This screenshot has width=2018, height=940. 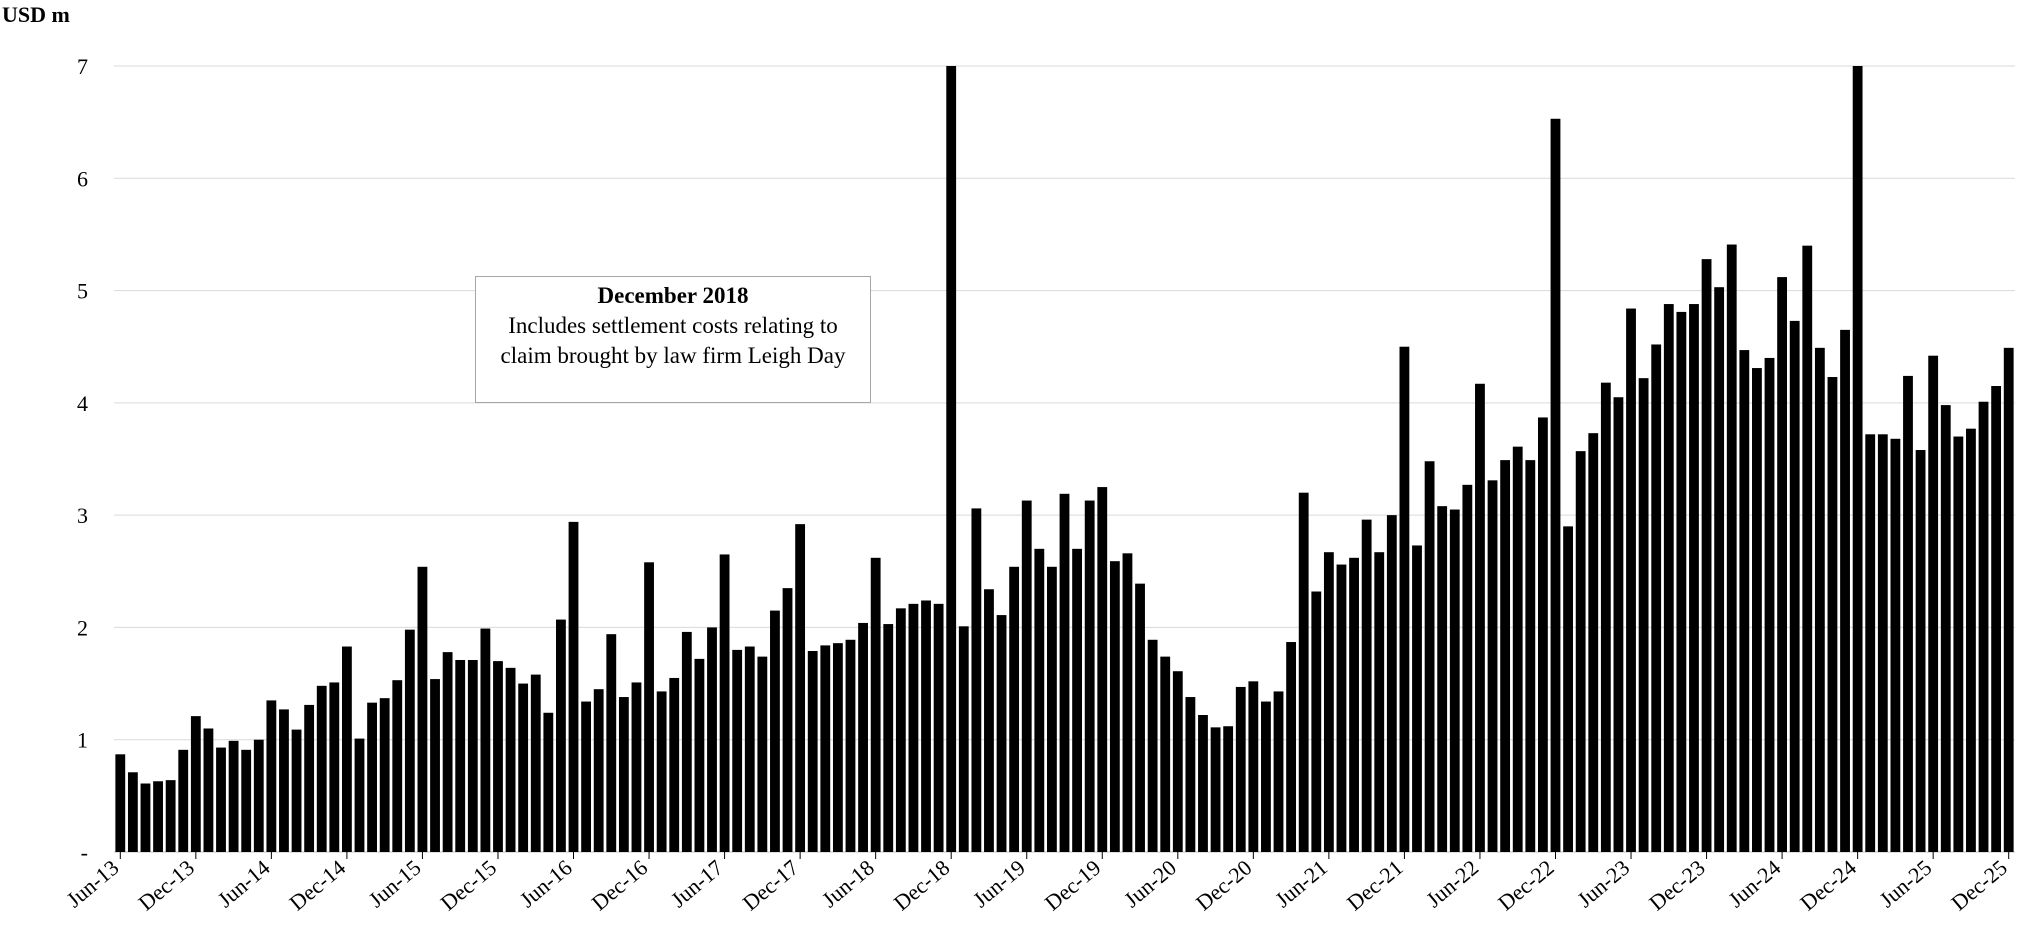 What do you see at coordinates (317, 885) in the screenshot?
I see `x-tick-label: Dec-14` at bounding box center [317, 885].